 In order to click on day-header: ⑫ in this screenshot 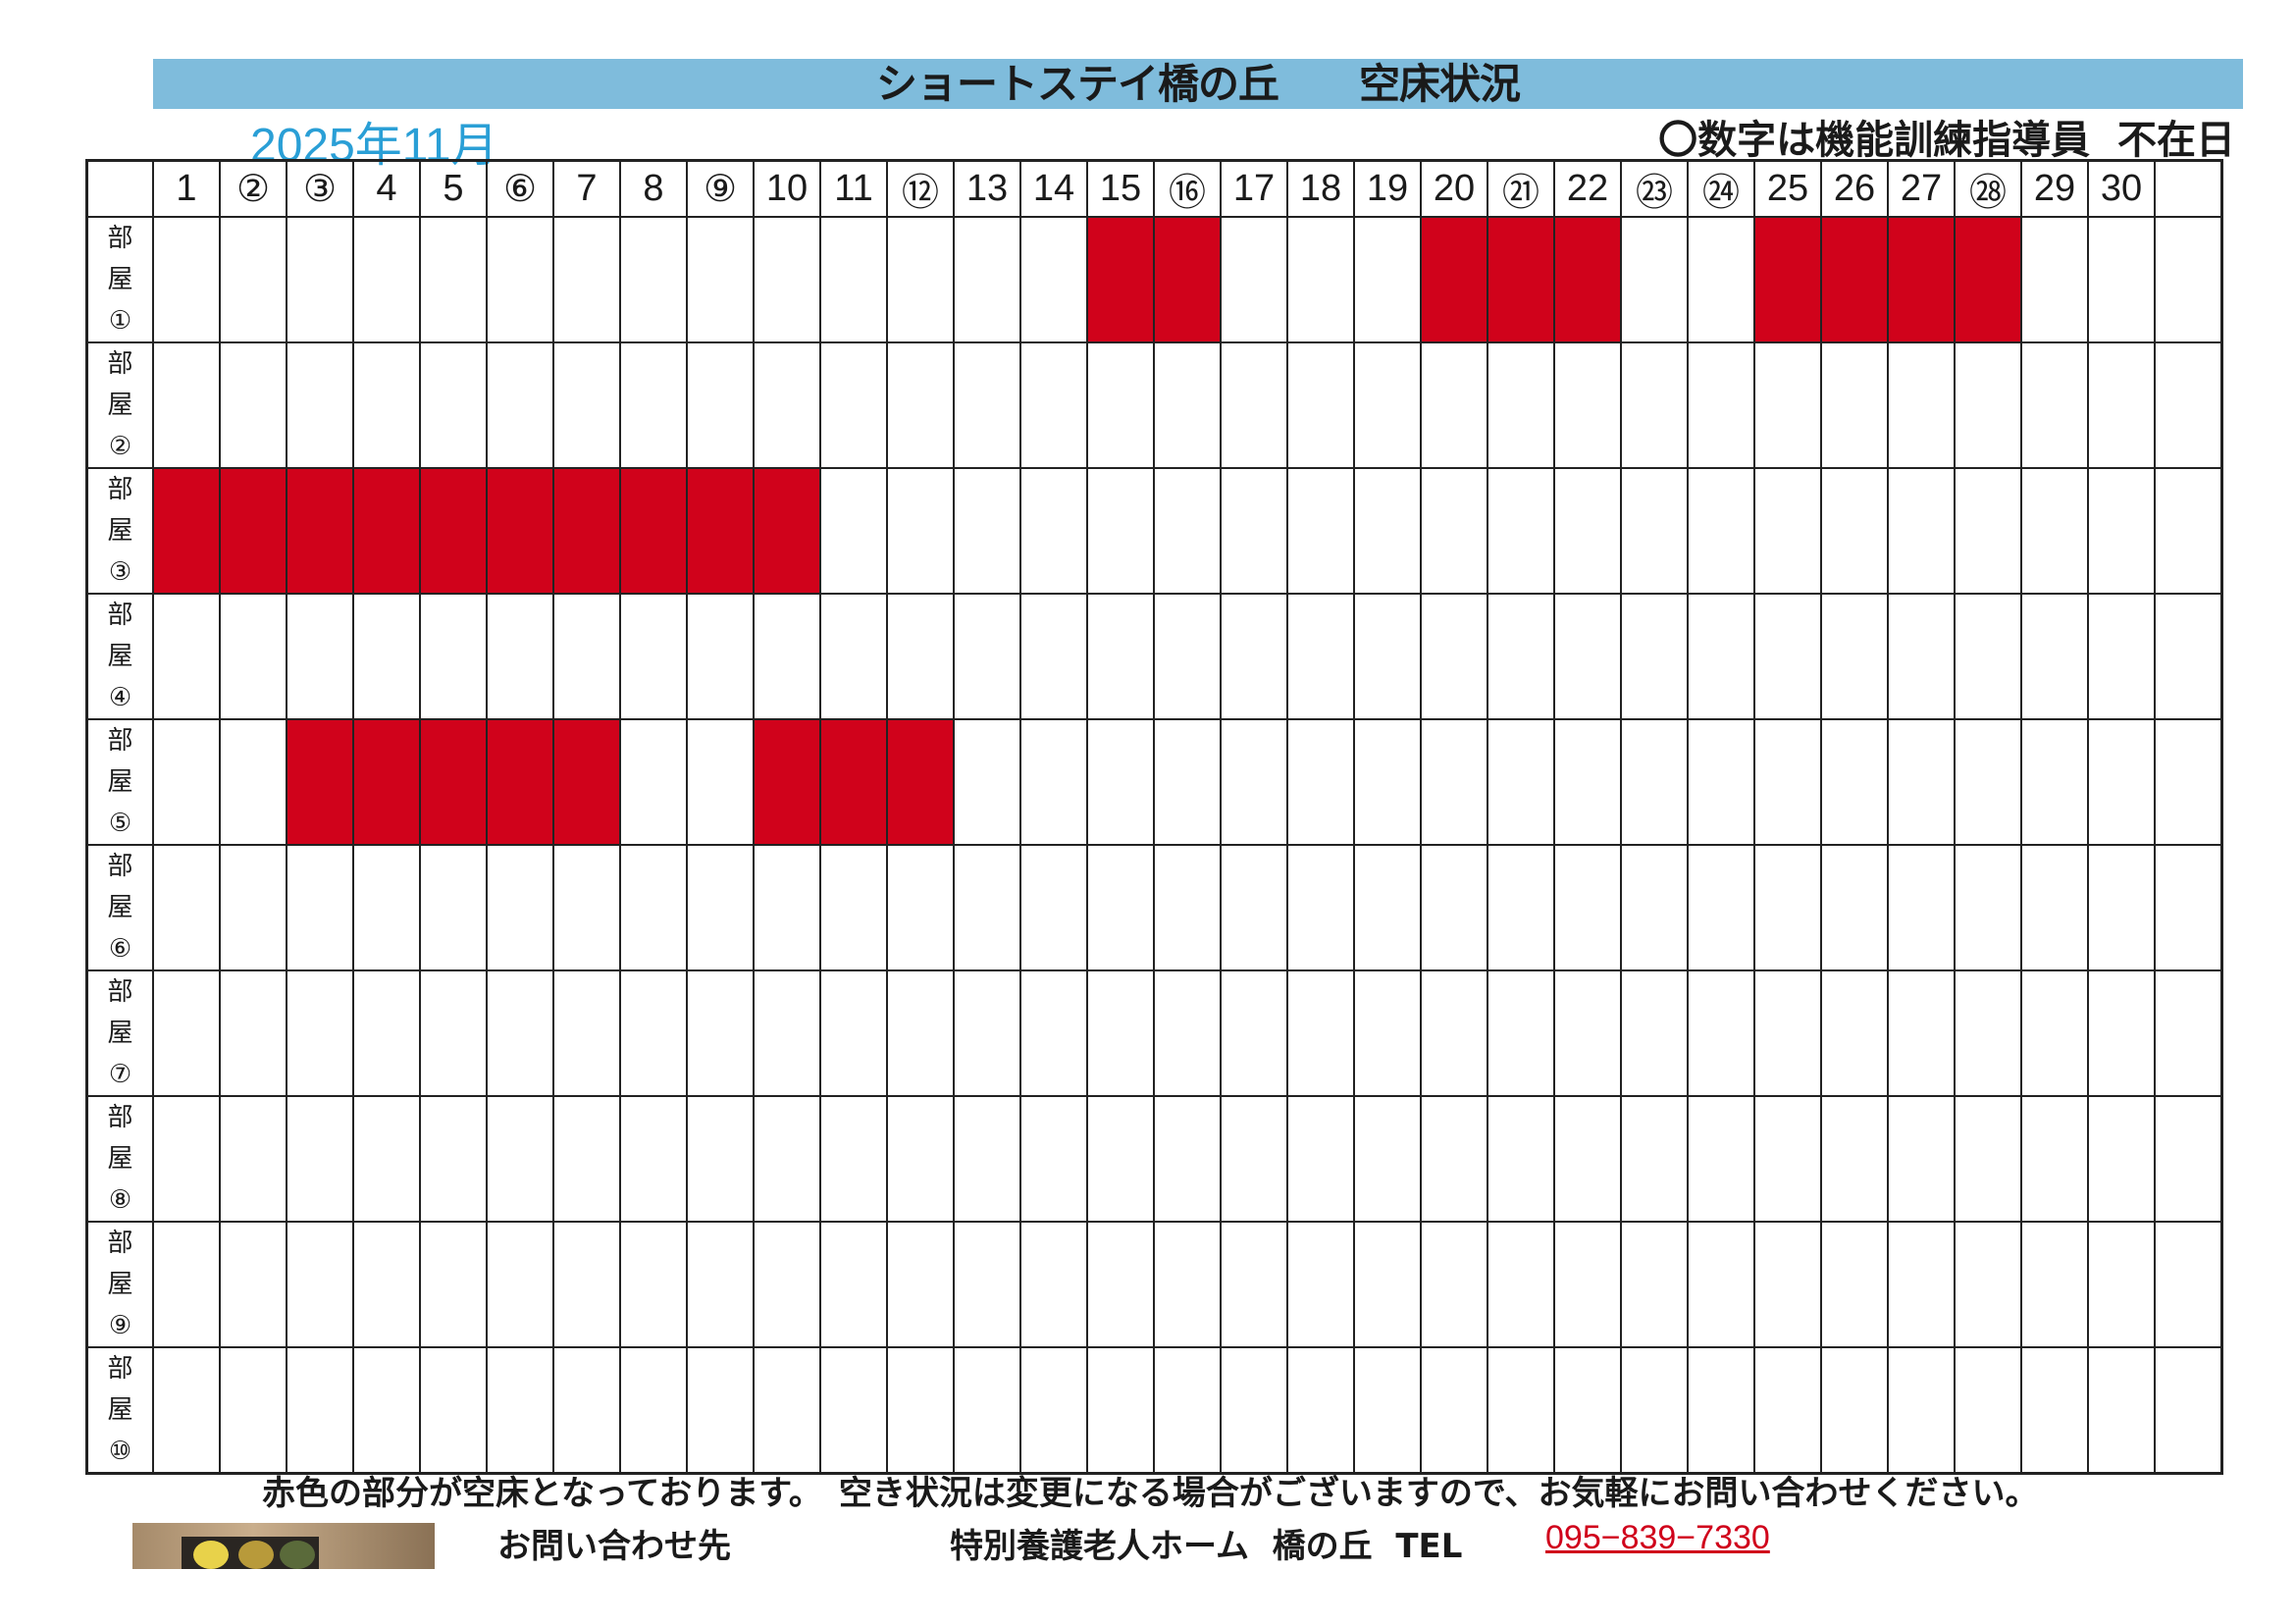, I will do `click(920, 188)`.